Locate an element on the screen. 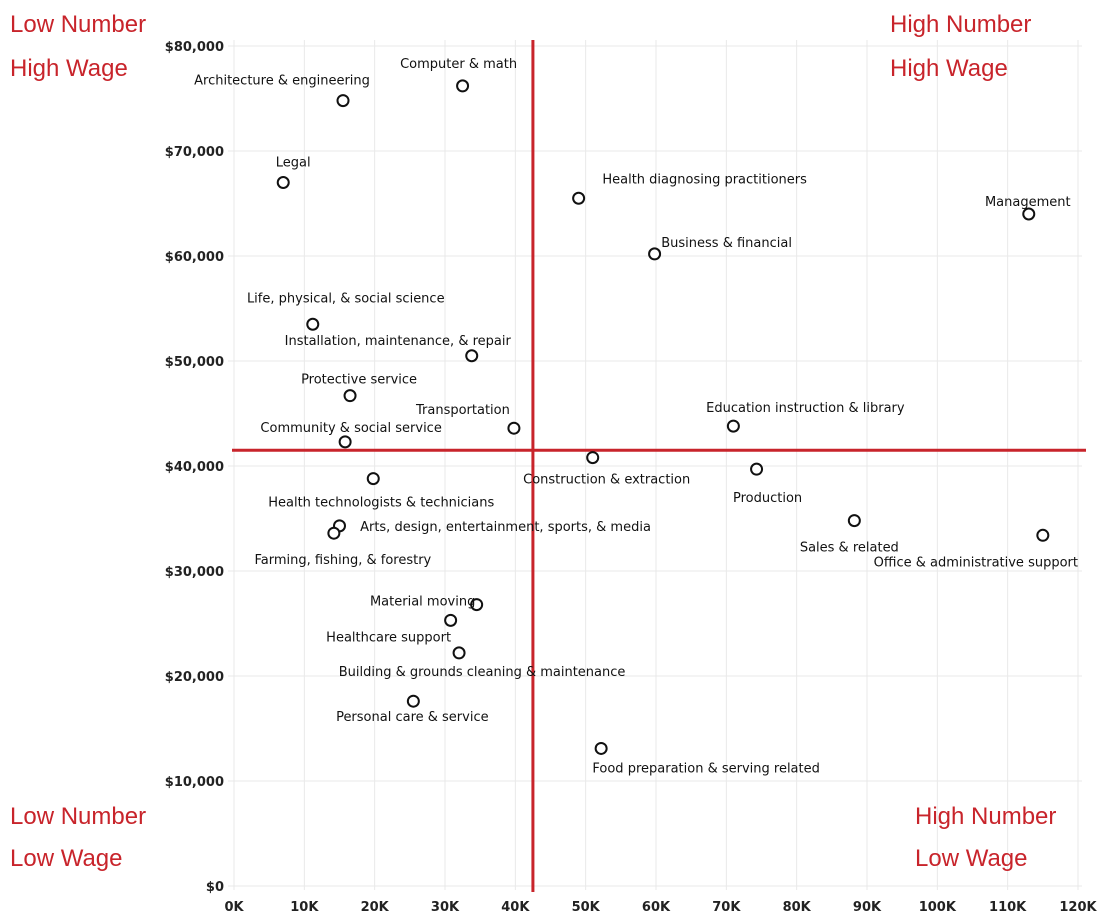 The height and width of the screenshot is (920, 1108). point-label: Protective service is located at coordinates (359, 380).